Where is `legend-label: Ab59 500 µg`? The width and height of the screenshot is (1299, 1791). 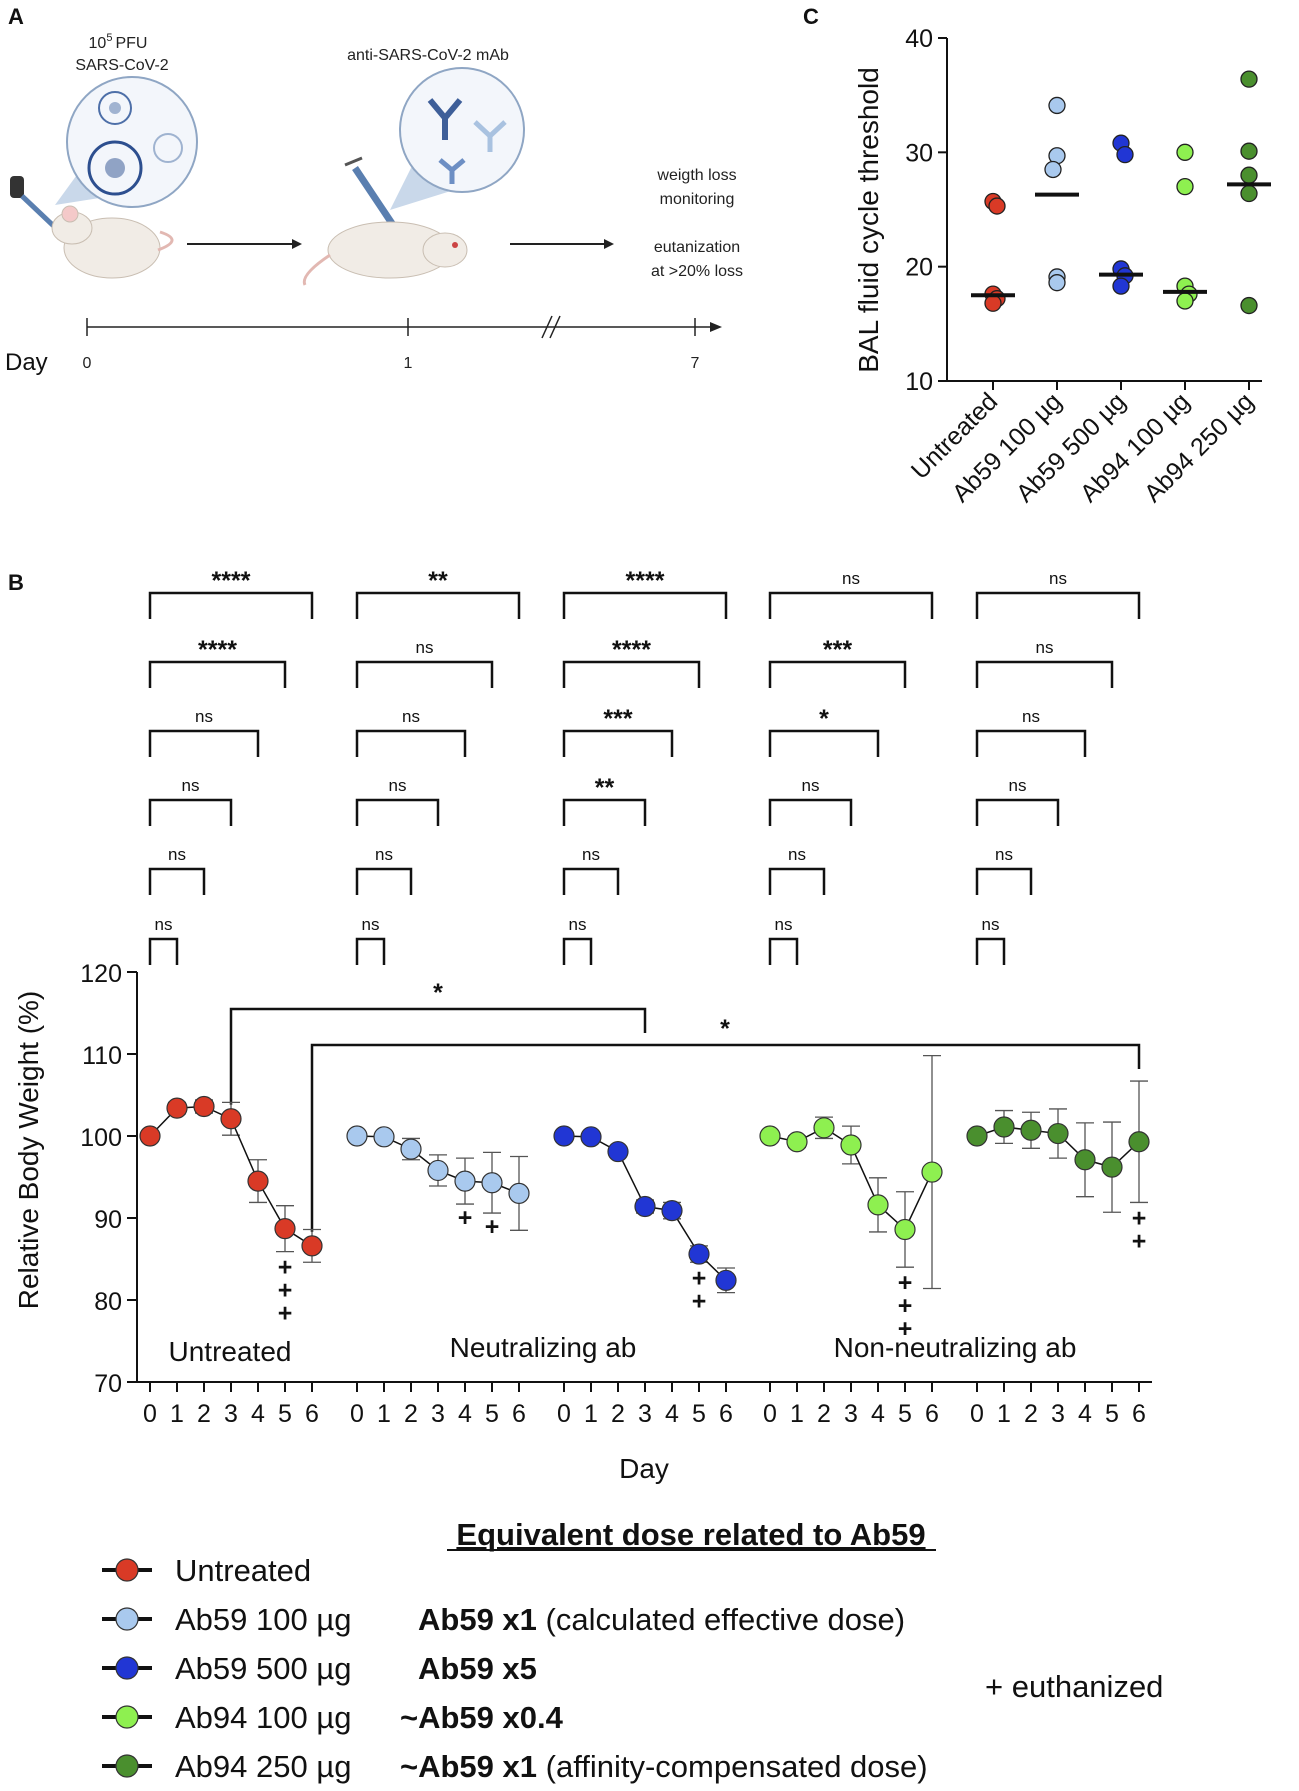
legend-label: Ab59 500 µg is located at coordinates (263, 1668).